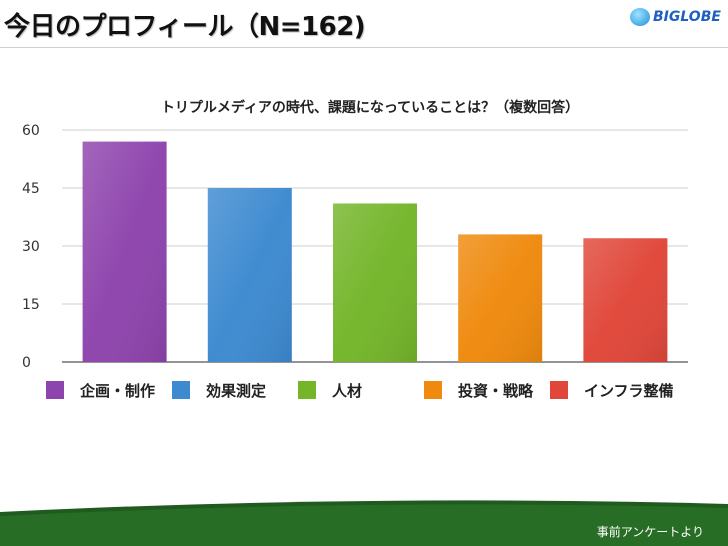 This screenshot has height=546, width=728. What do you see at coordinates (347, 391) in the screenshot?
I see `legend-label: 人材` at bounding box center [347, 391].